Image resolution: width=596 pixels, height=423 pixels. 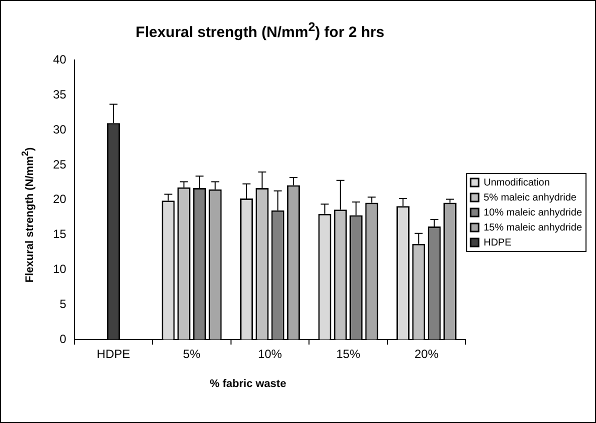 I want to click on x-tick-label: 10%, so click(x=270, y=354).